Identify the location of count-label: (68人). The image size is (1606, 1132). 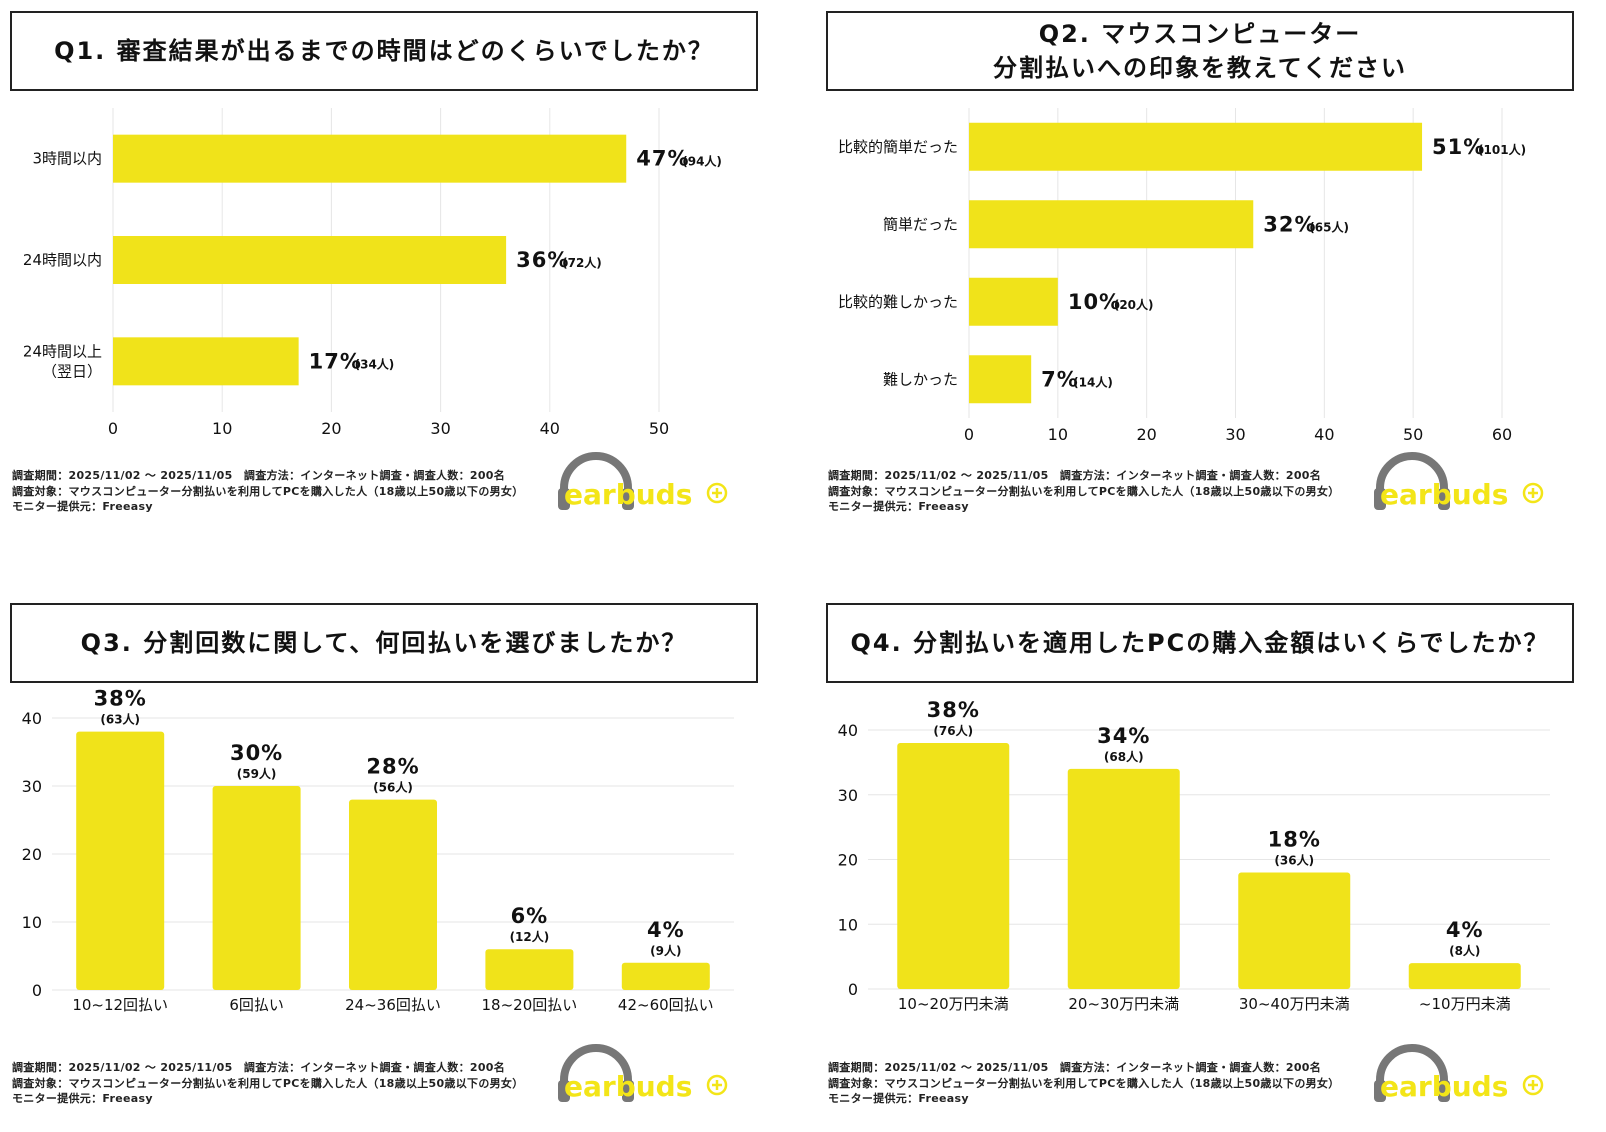
(1124, 756).